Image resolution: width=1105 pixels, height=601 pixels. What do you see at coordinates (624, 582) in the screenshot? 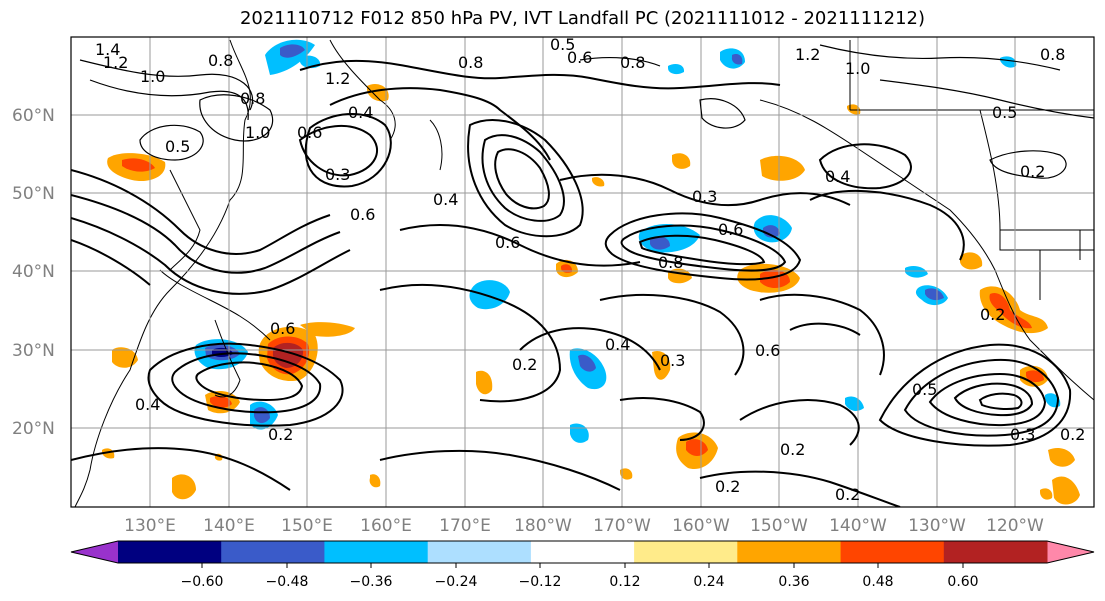
I see `colorbar-tick-label: 0.12` at bounding box center [624, 582].